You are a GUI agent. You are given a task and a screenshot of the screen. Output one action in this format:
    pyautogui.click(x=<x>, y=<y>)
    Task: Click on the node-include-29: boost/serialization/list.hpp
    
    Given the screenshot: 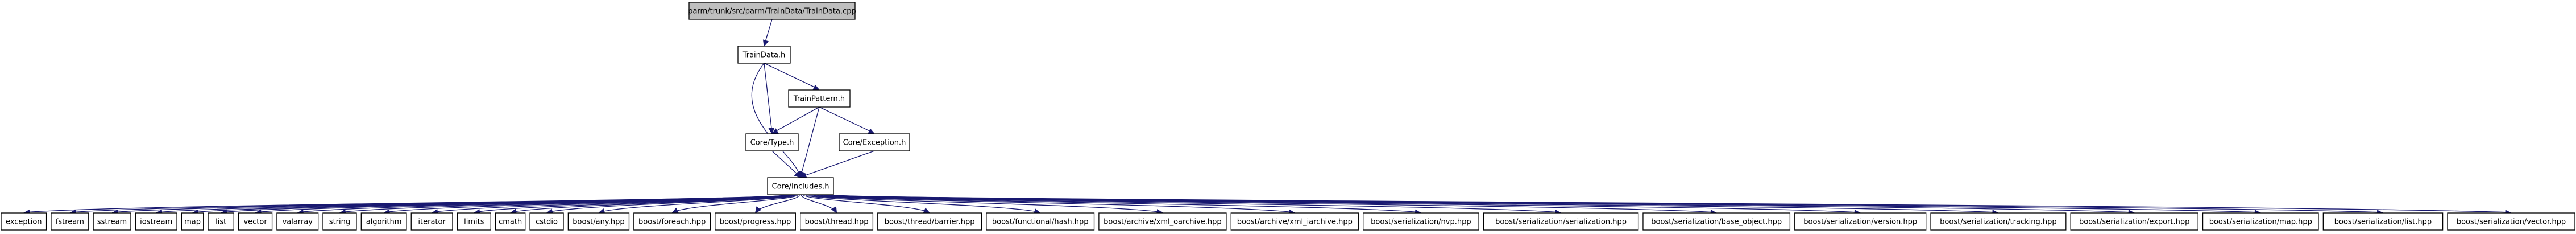 What is the action you would take?
    pyautogui.click(x=2383, y=221)
    